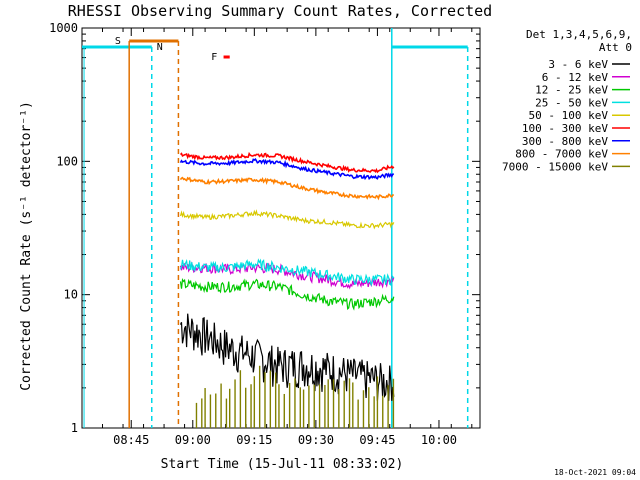 The width and height of the screenshot is (640, 480). Describe the element at coordinates (615, 47) in the screenshot. I see `legend-header-line-2: Att 0` at that location.